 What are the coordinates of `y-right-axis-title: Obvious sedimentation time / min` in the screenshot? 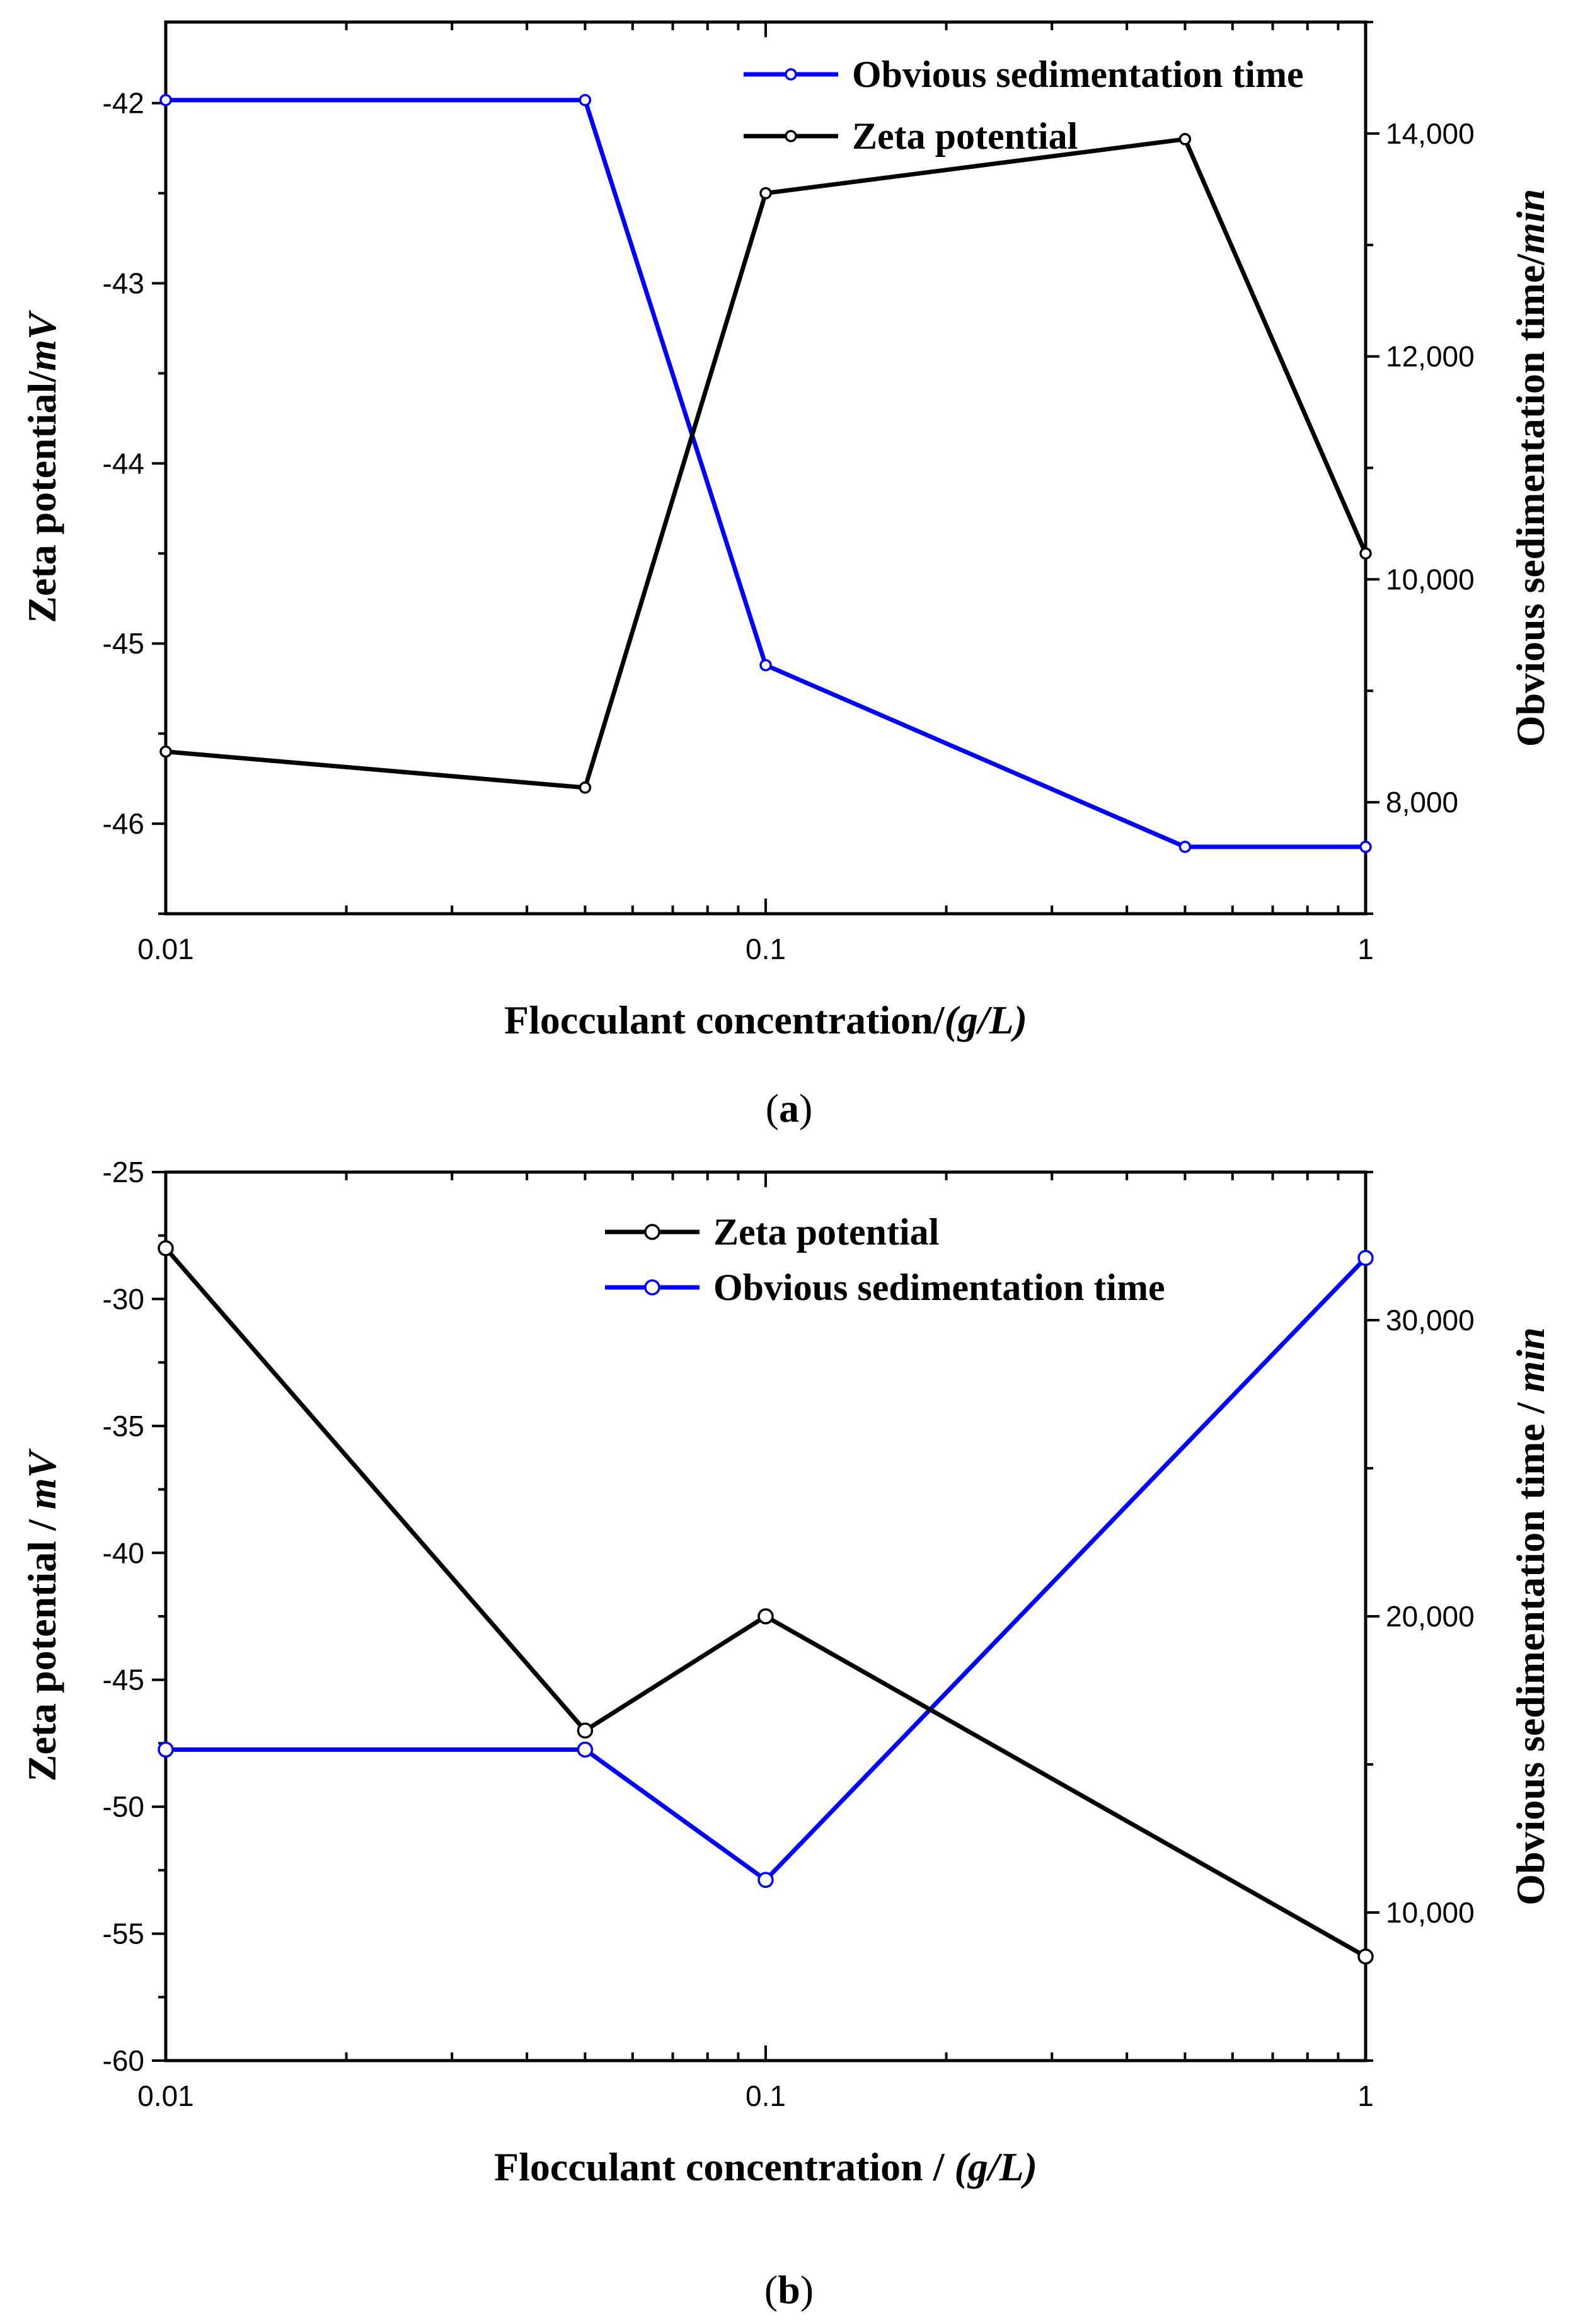 It's located at (1530, 1616).